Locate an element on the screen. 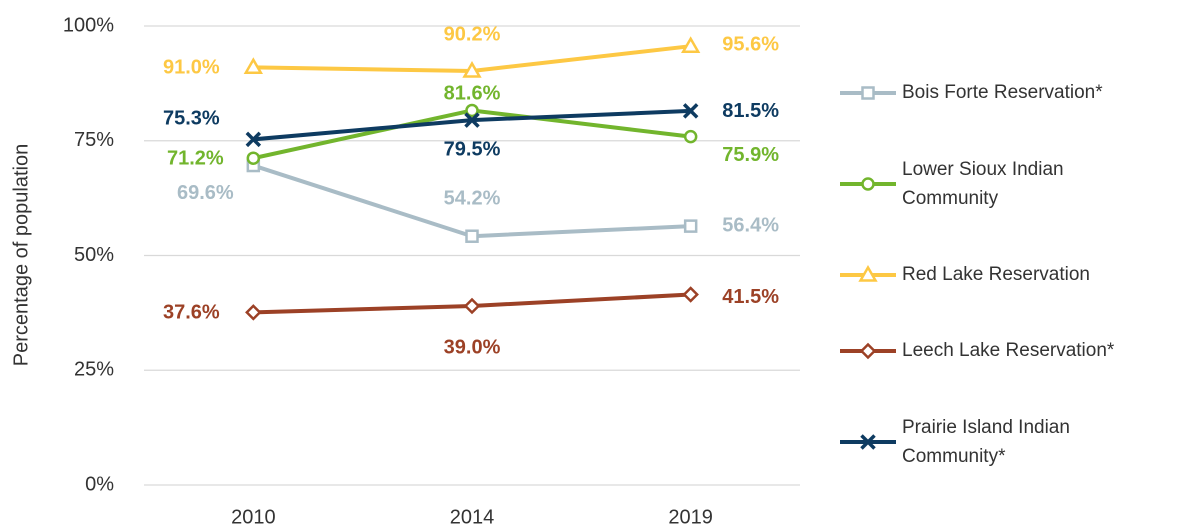 The height and width of the screenshot is (531, 1194). data-label: 39.0% is located at coordinates (472, 347).